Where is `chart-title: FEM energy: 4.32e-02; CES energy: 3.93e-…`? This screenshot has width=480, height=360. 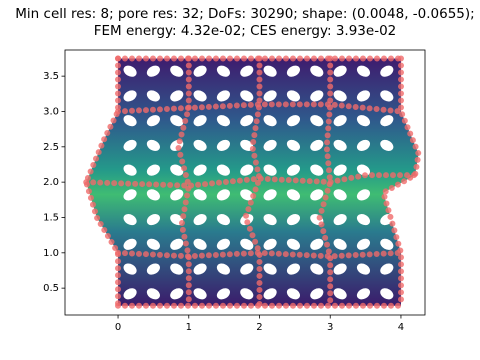 chart-title: FEM energy: 4.32e-02; CES energy: 3.93e-… is located at coordinates (245, 31).